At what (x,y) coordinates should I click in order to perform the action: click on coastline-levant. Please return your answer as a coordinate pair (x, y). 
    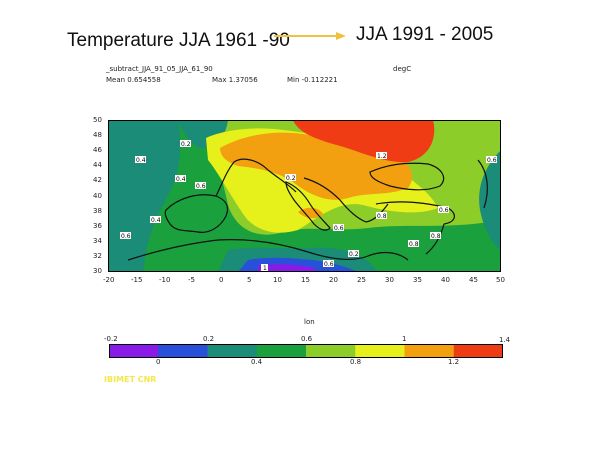
    Looking at the image, I should click on (435, 239).